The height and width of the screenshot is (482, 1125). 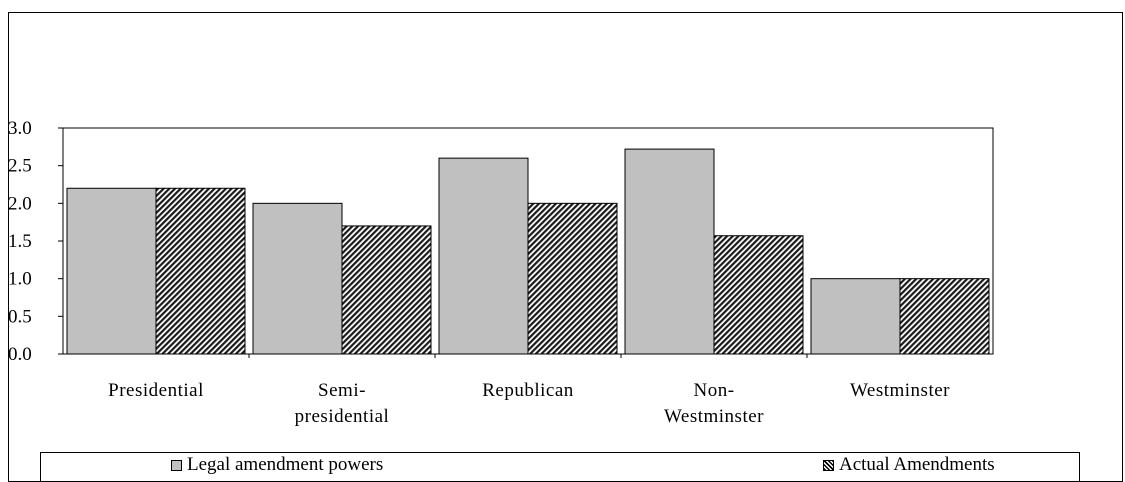 I want to click on legend-label-legal: Legal amendment powers, so click(x=285, y=464).